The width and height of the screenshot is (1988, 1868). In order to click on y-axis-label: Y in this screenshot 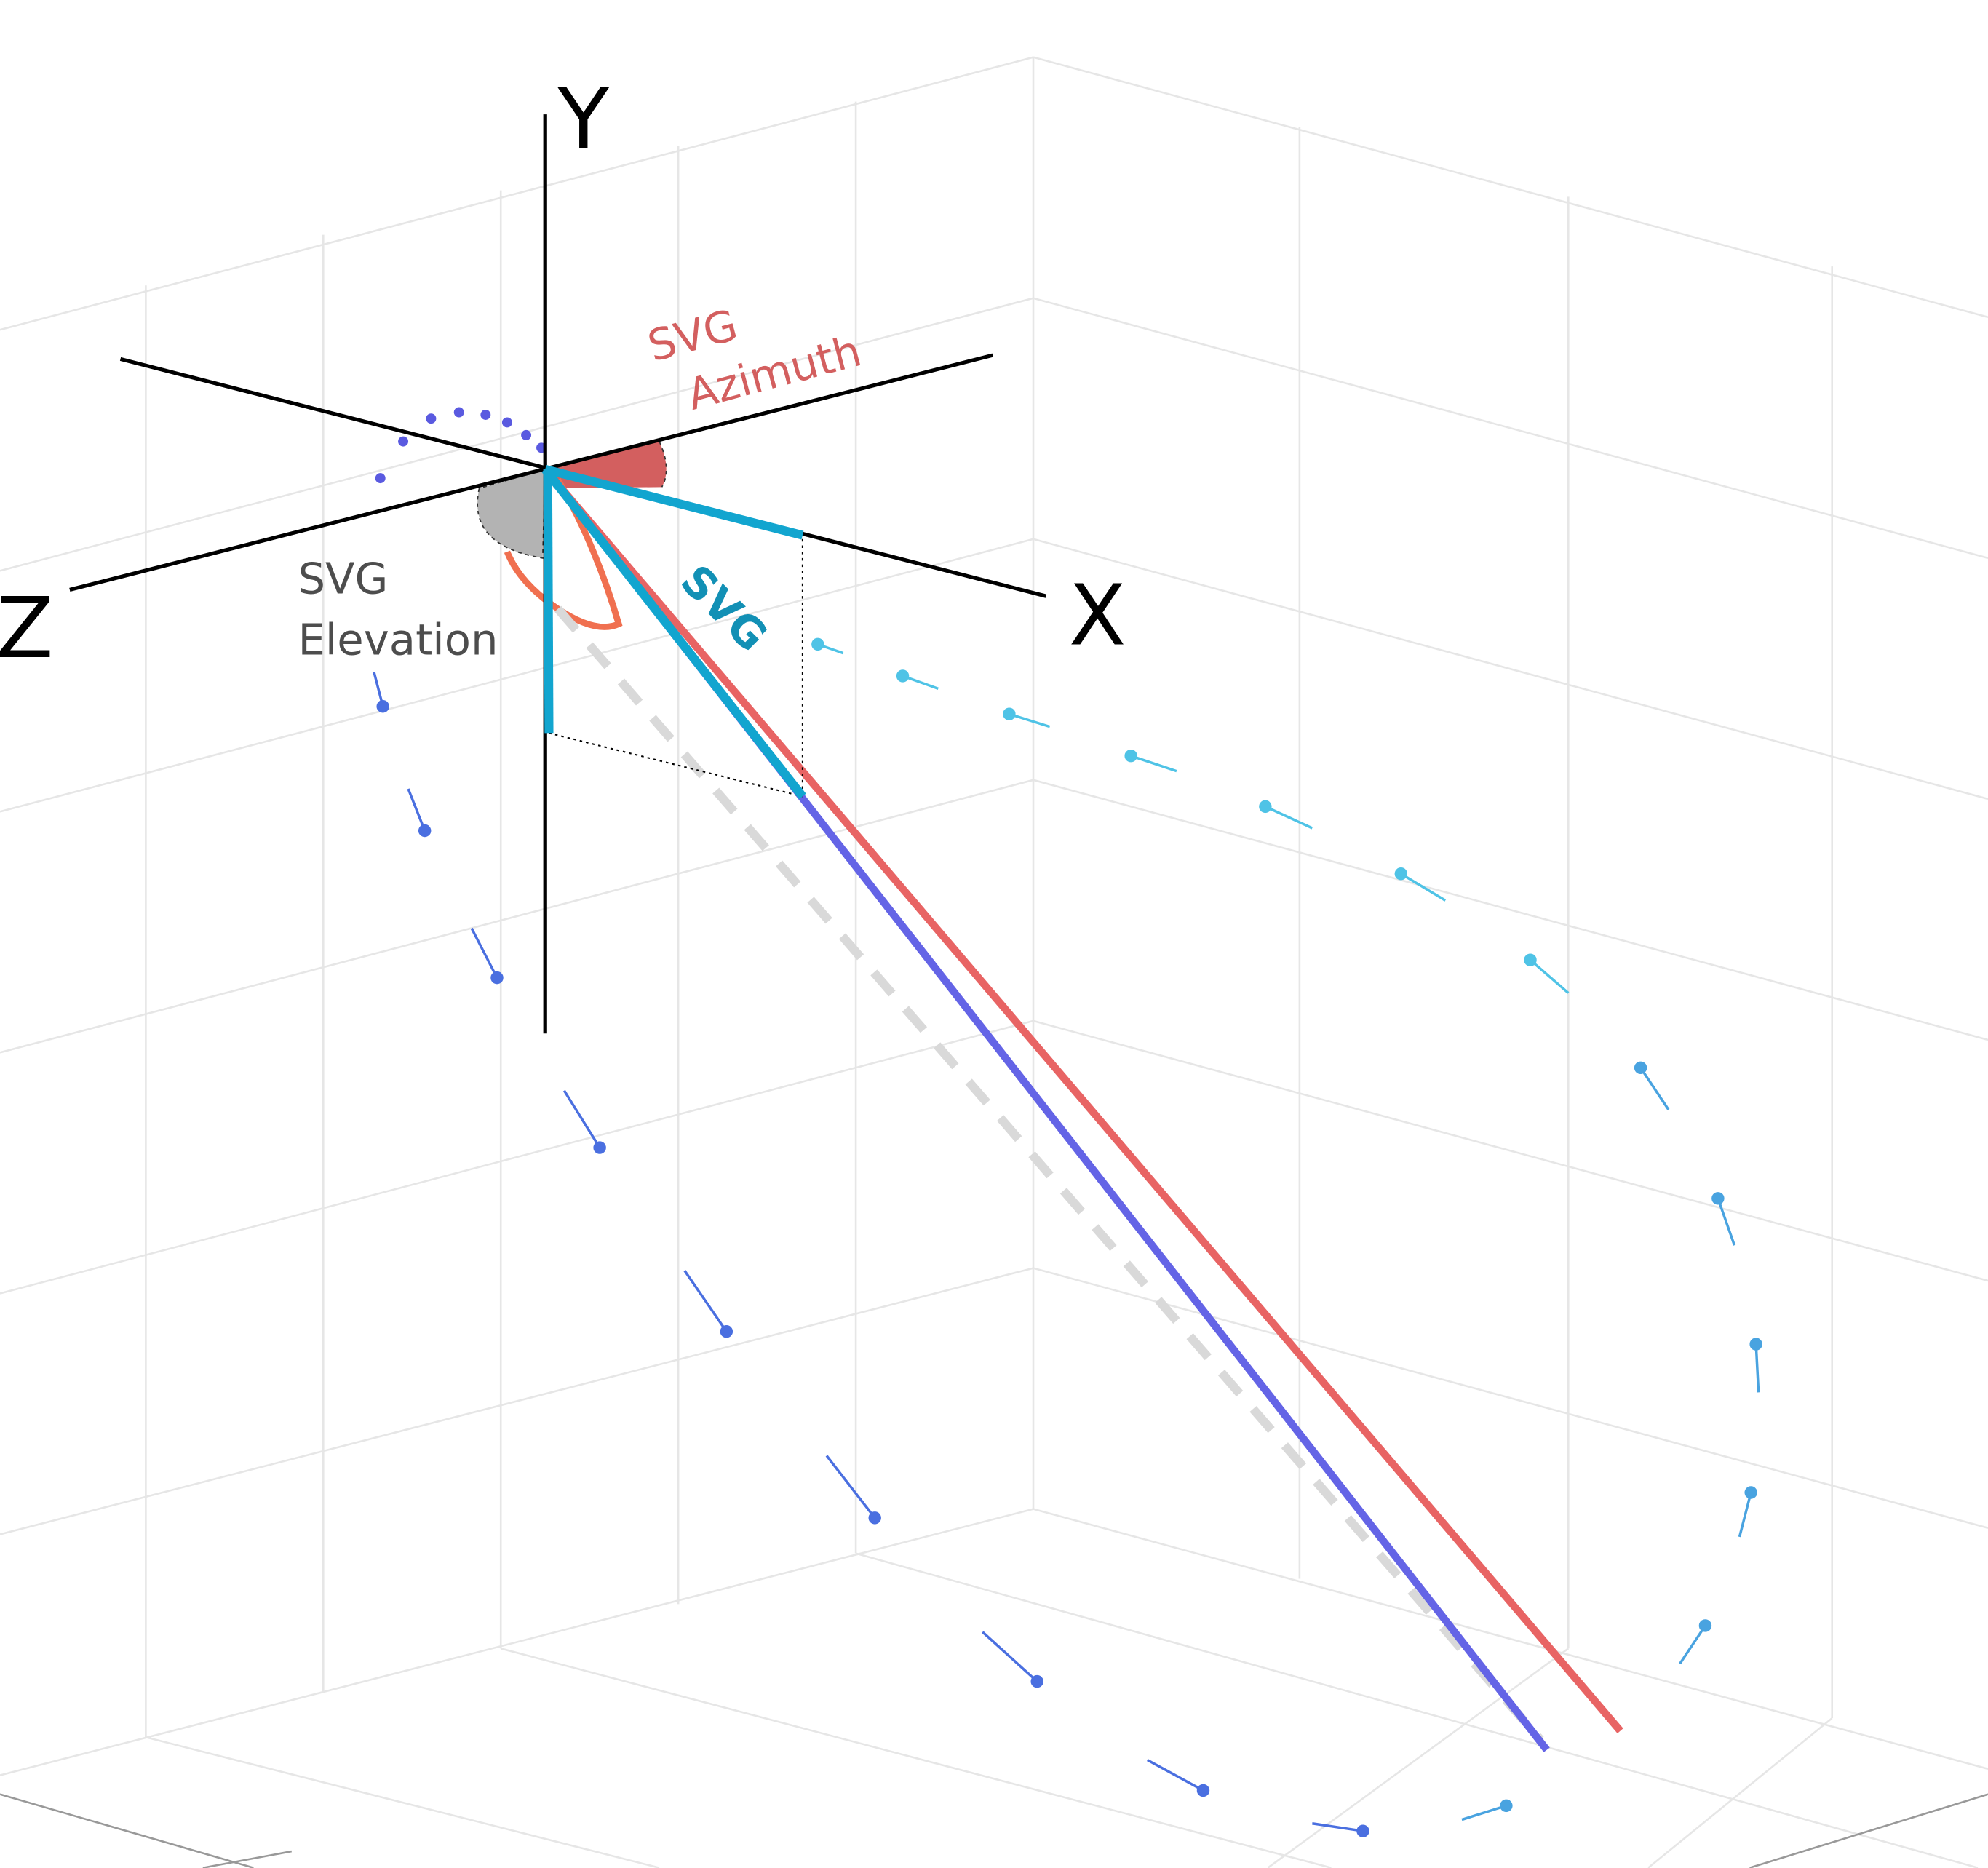, I will do `click(583, 120)`.